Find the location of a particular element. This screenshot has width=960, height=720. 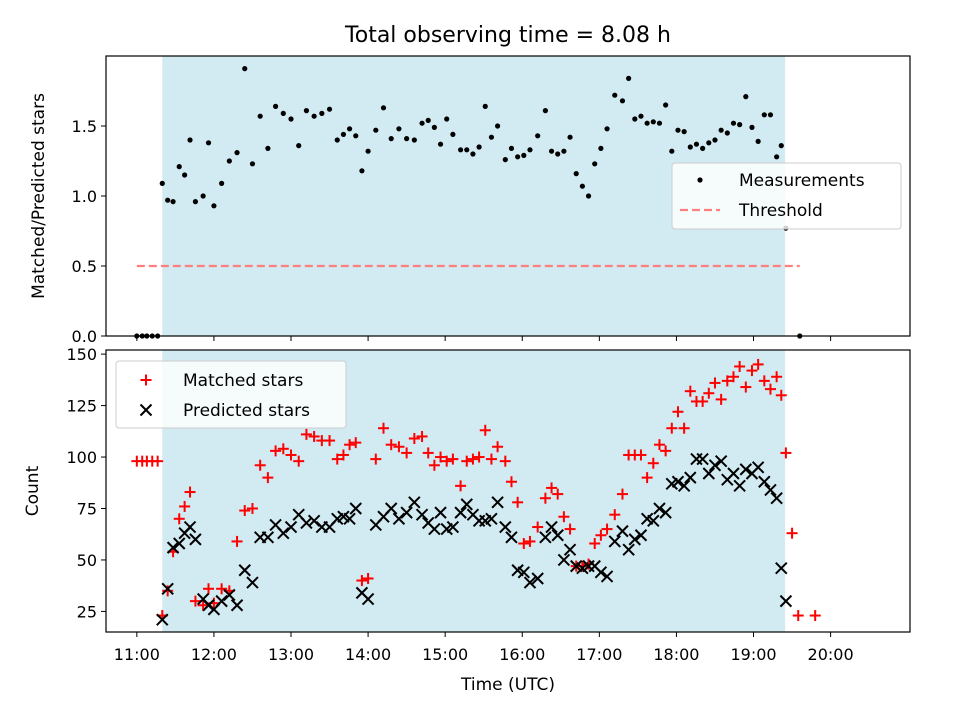

count-y-tick-label-2: 75 is located at coordinates (87, 508).